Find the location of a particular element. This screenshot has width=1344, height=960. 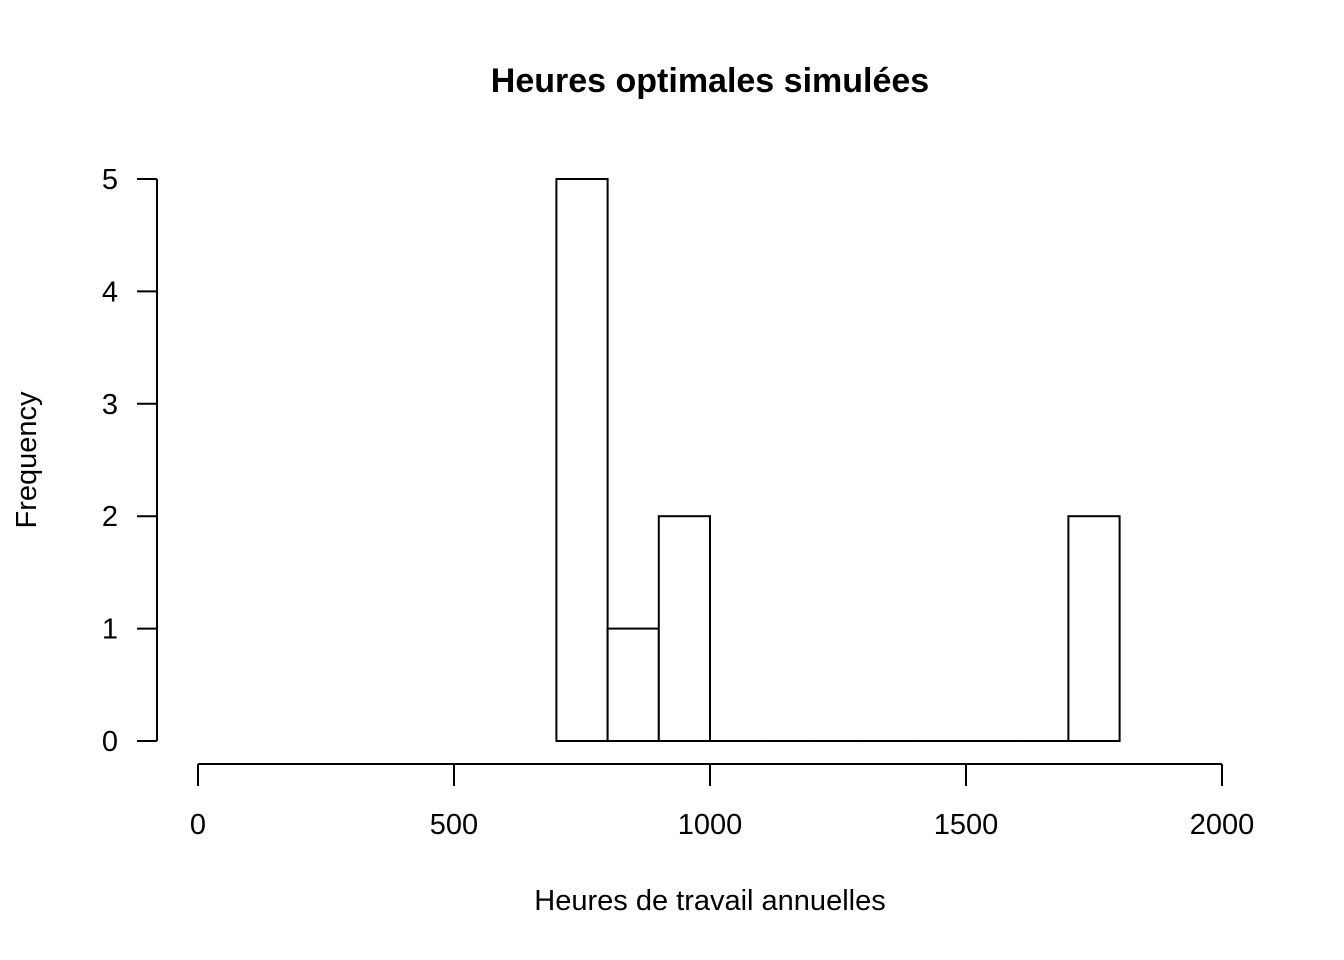

y-tick-label-5: 5 is located at coordinates (110, 180).